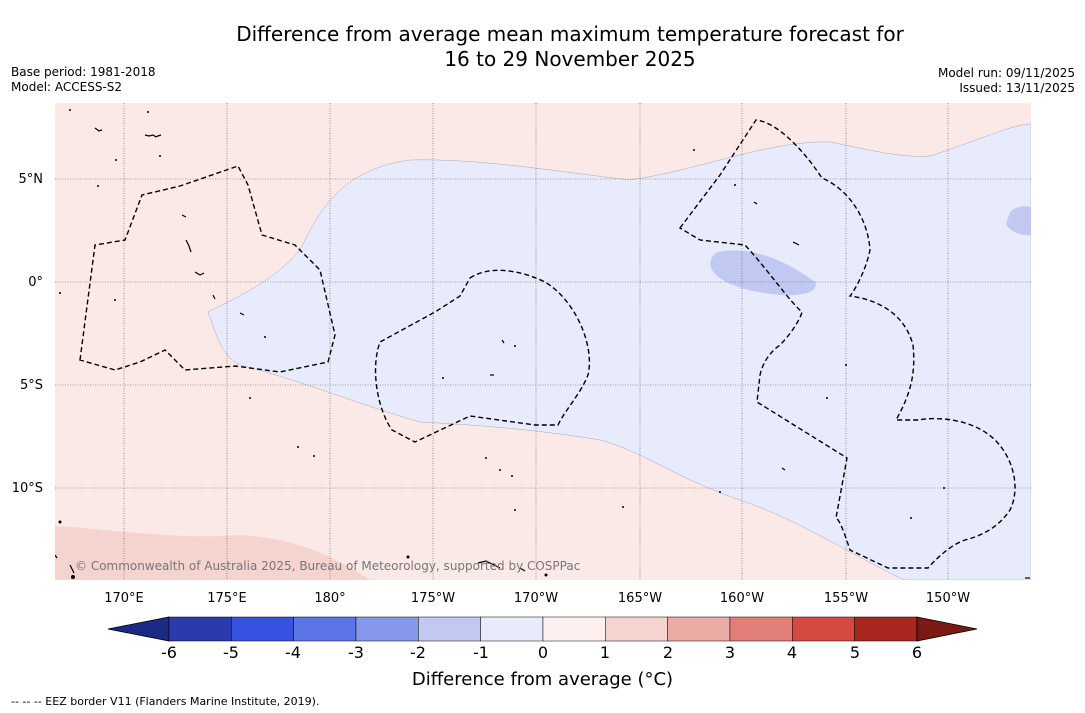 Image resolution: width=1085 pixels, height=713 pixels. I want to click on latitude-labels: 5°N 0° 5°S 10°S, so click(27, 334).